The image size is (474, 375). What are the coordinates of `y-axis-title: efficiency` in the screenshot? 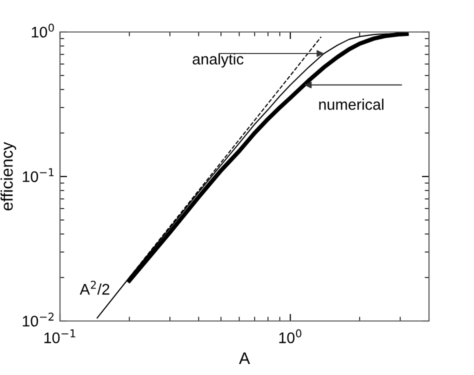 It's located at (8, 176).